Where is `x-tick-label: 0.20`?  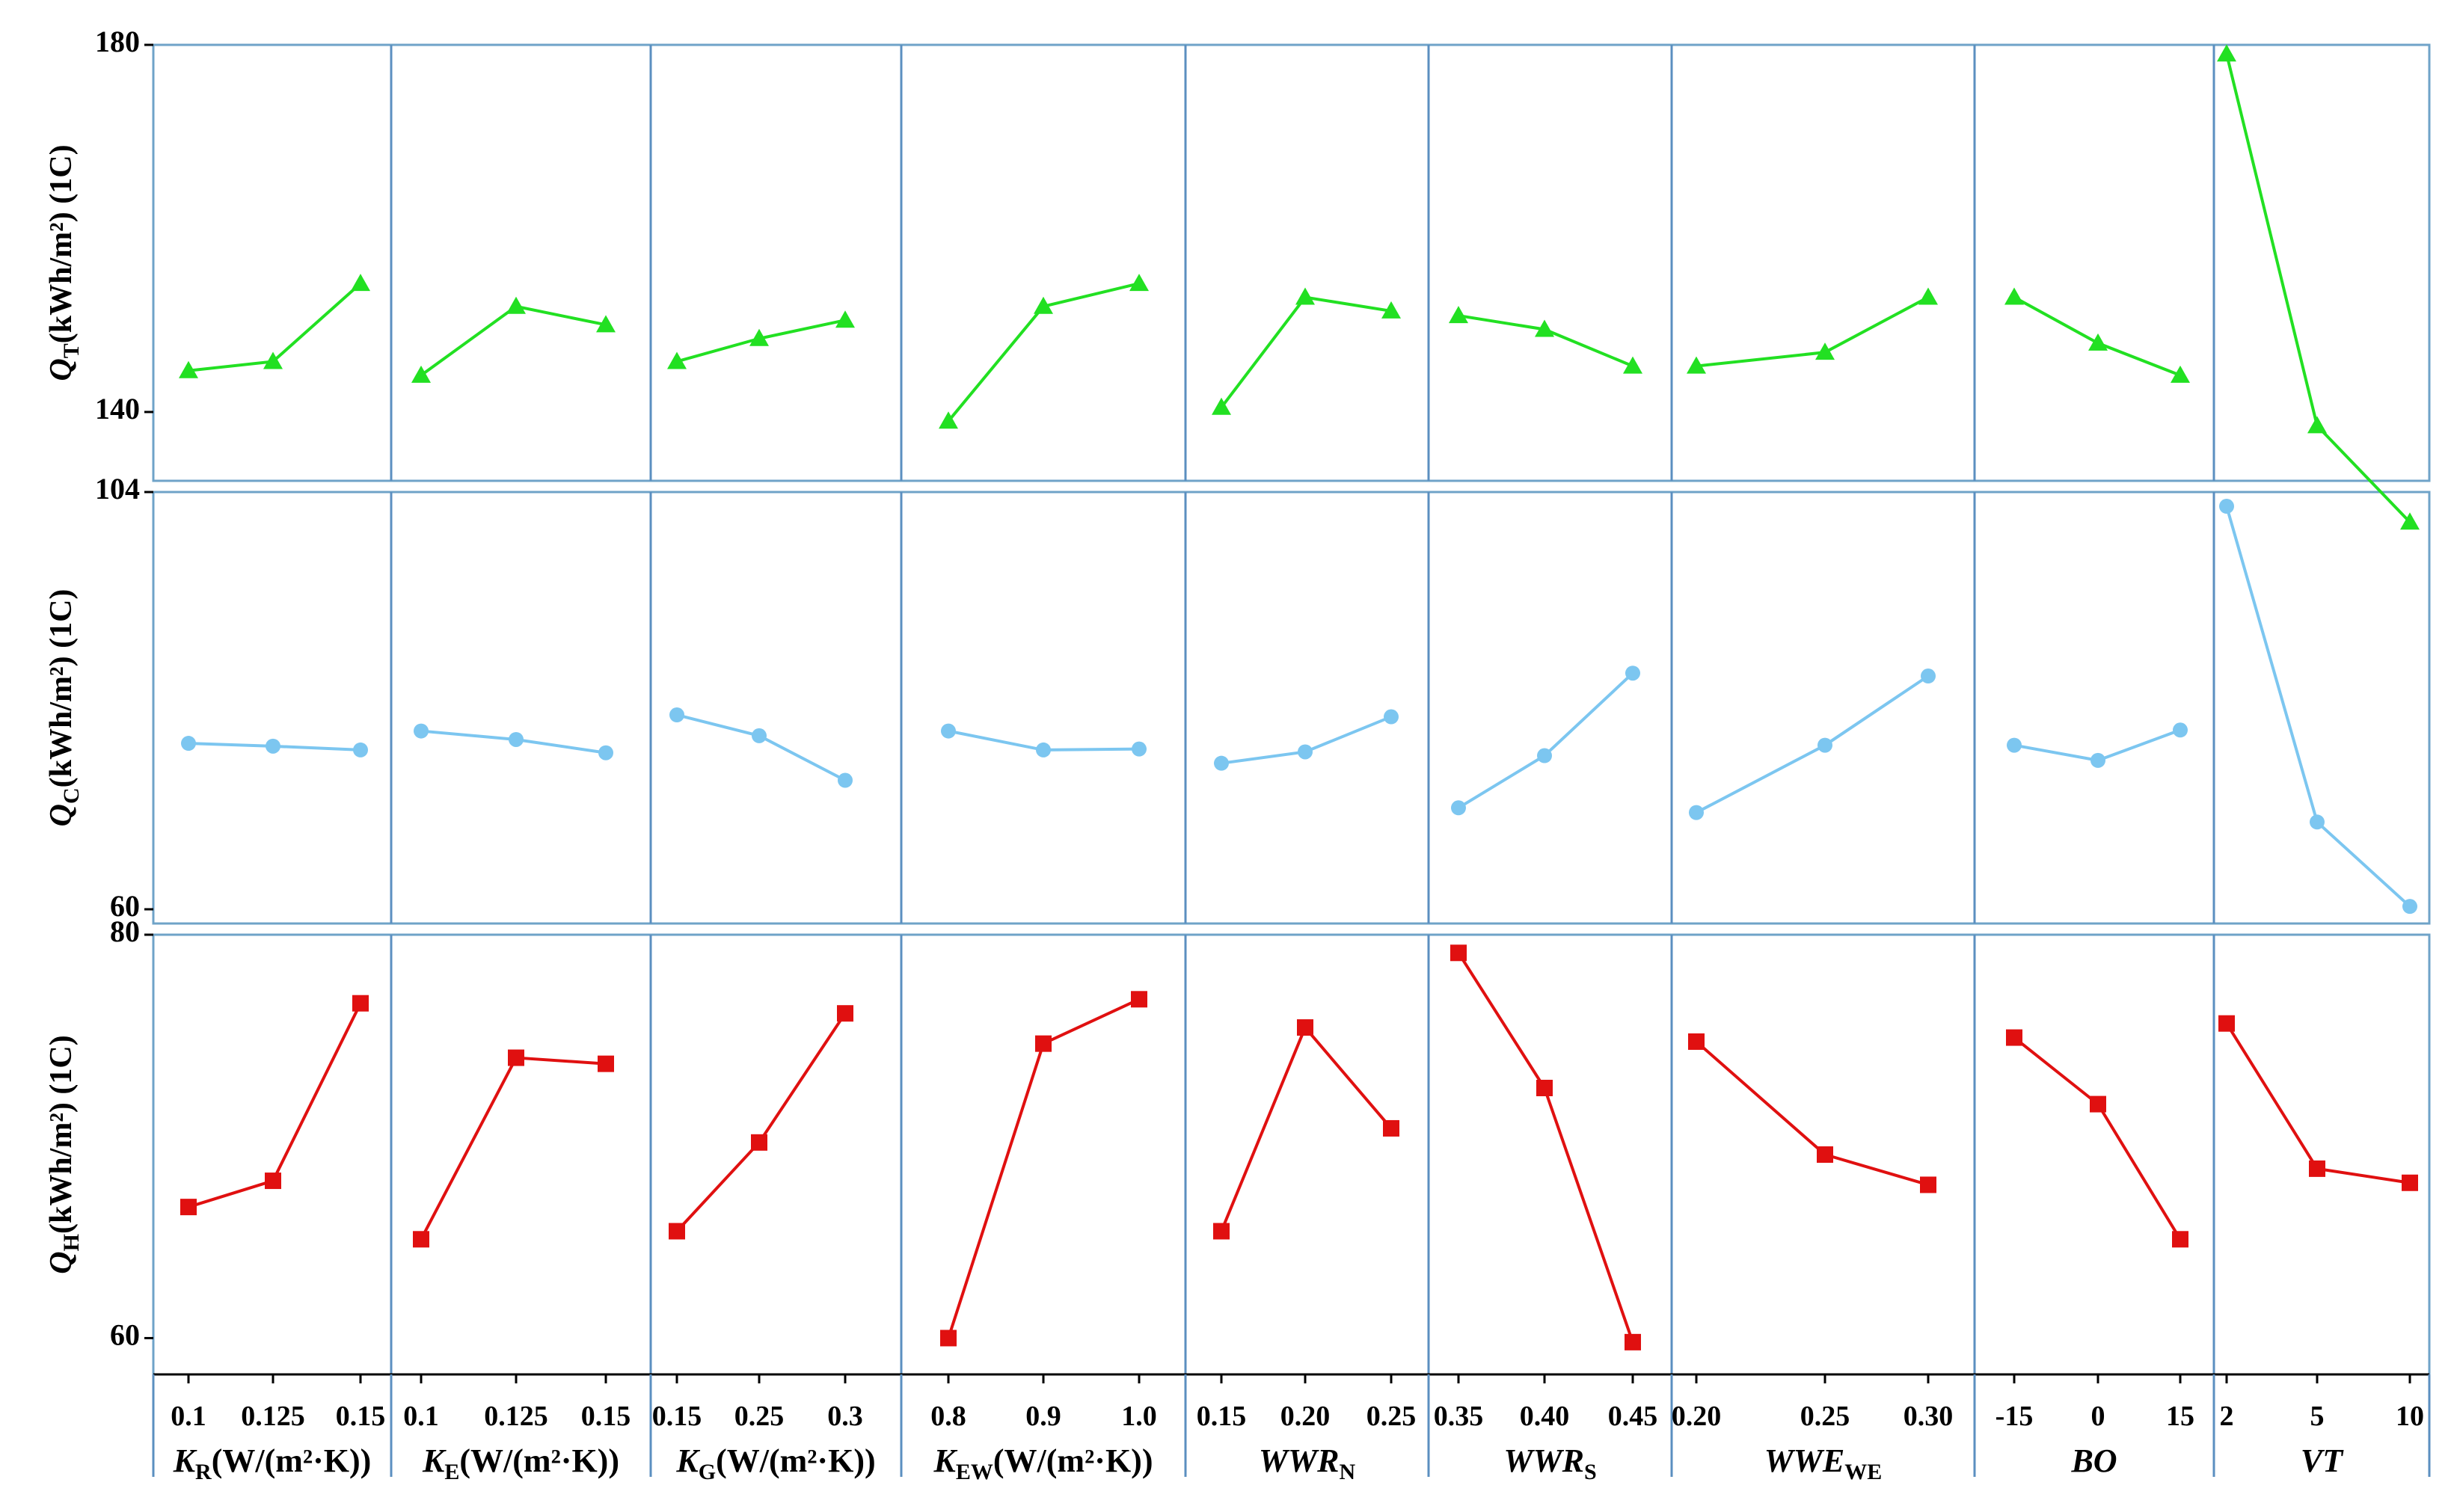 x-tick-label: 0.20 is located at coordinates (1697, 1416).